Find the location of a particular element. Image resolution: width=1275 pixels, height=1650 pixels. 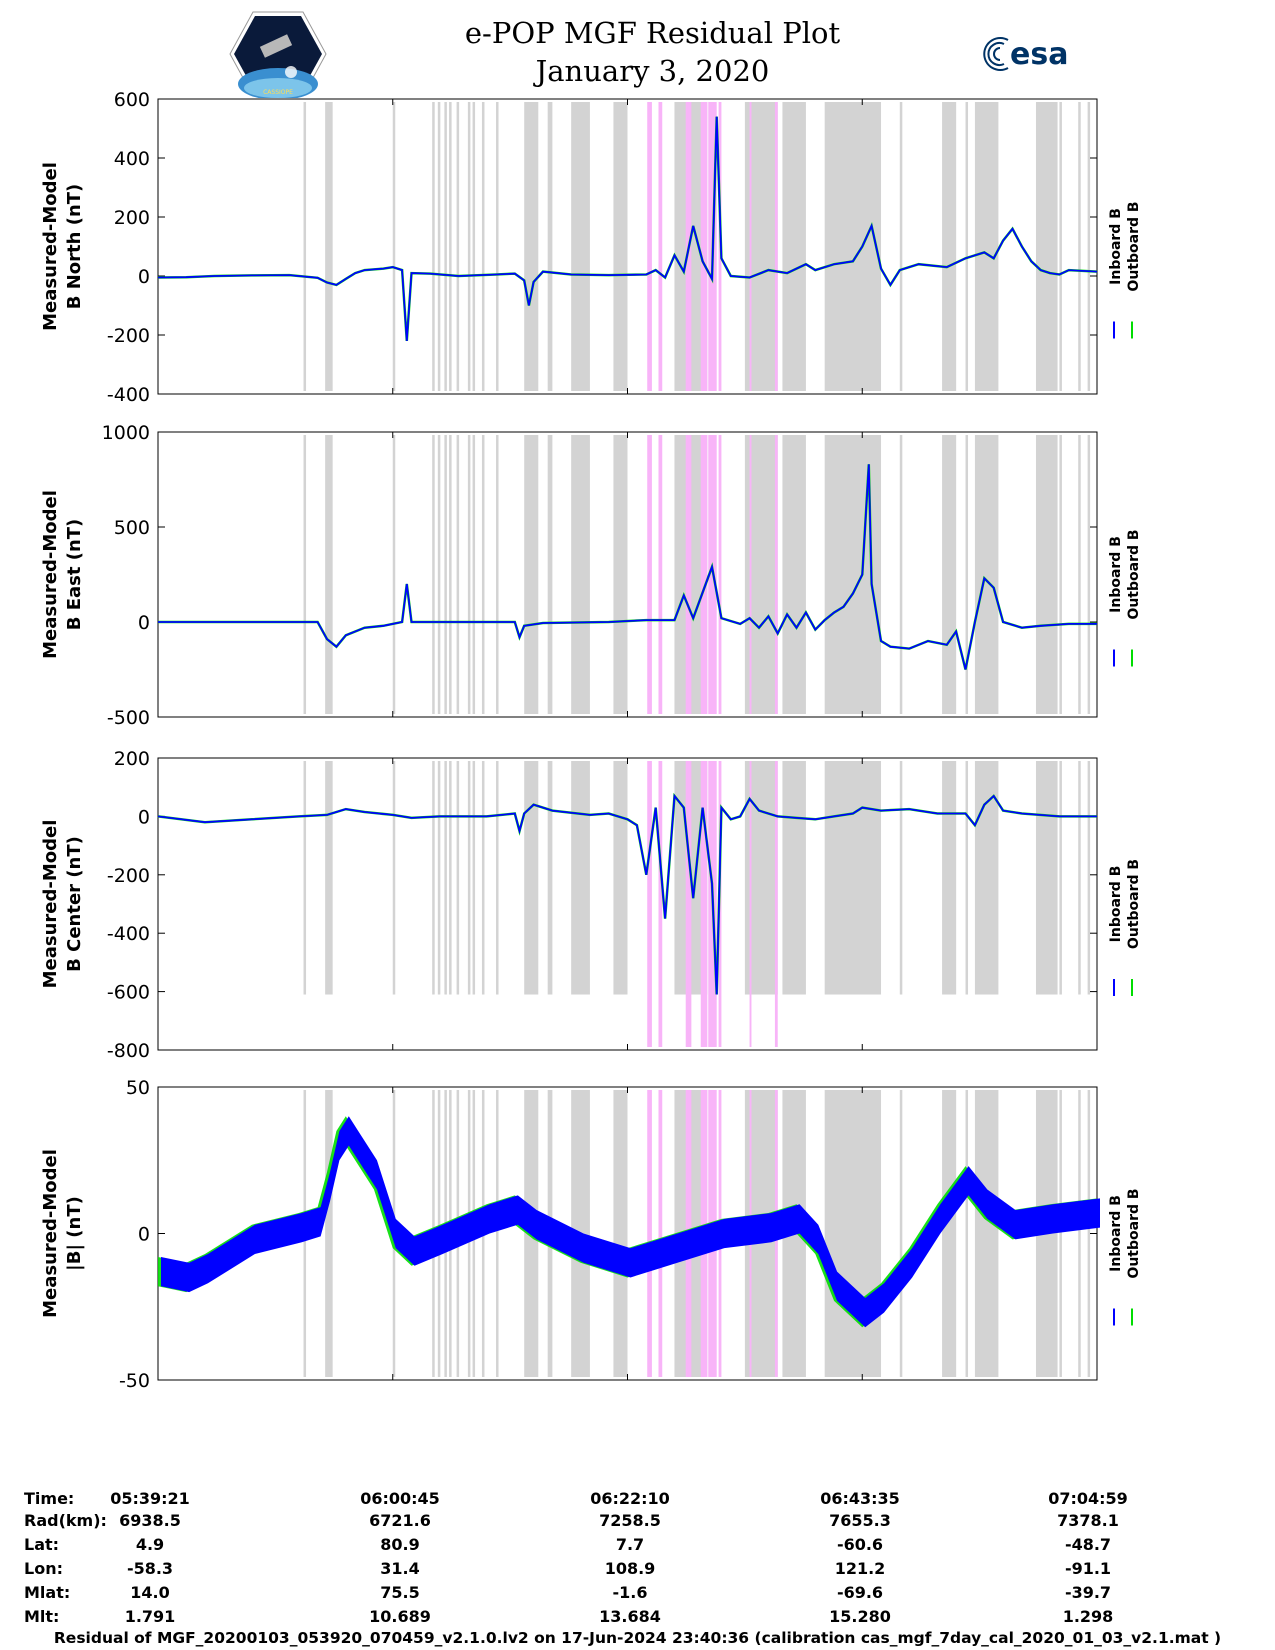

row-label: Mlat: is located at coordinates (47, 1592).